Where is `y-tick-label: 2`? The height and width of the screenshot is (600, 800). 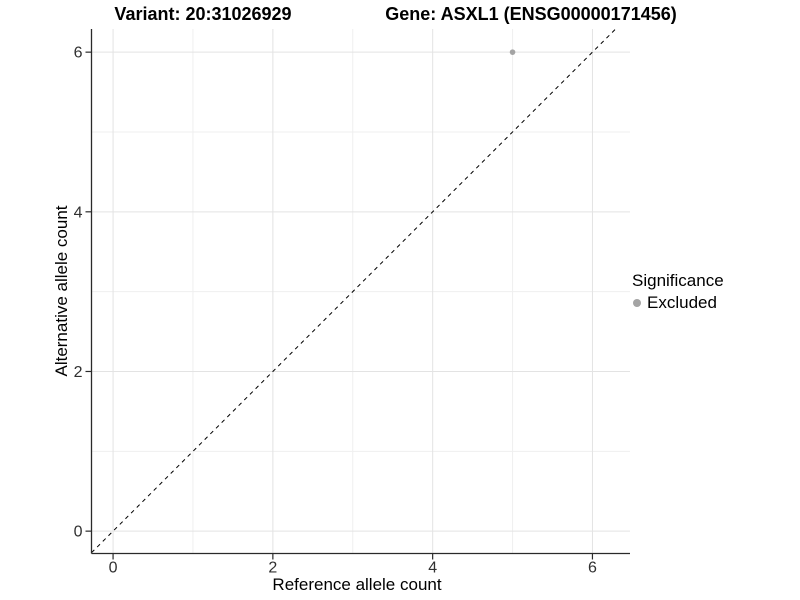
y-tick-label: 2 is located at coordinates (78, 372).